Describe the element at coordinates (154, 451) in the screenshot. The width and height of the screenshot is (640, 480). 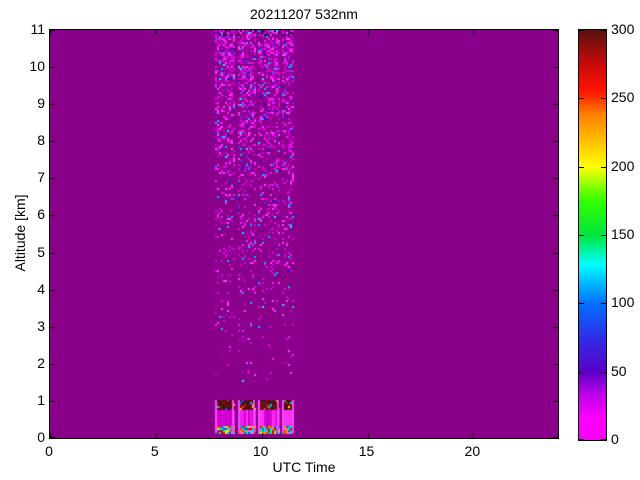
I see `x-tick-label: 5` at that location.